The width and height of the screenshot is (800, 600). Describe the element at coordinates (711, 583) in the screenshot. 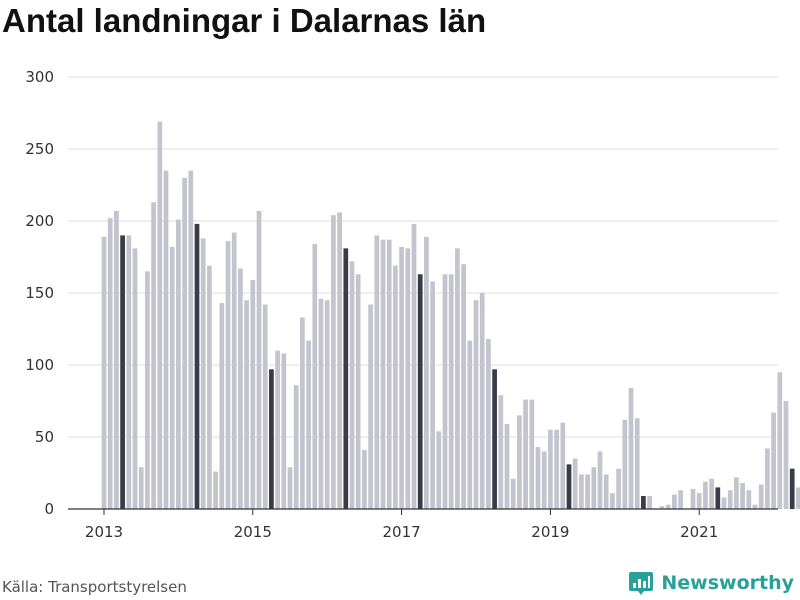

I see `brand-logo: Newsworthy` at that location.